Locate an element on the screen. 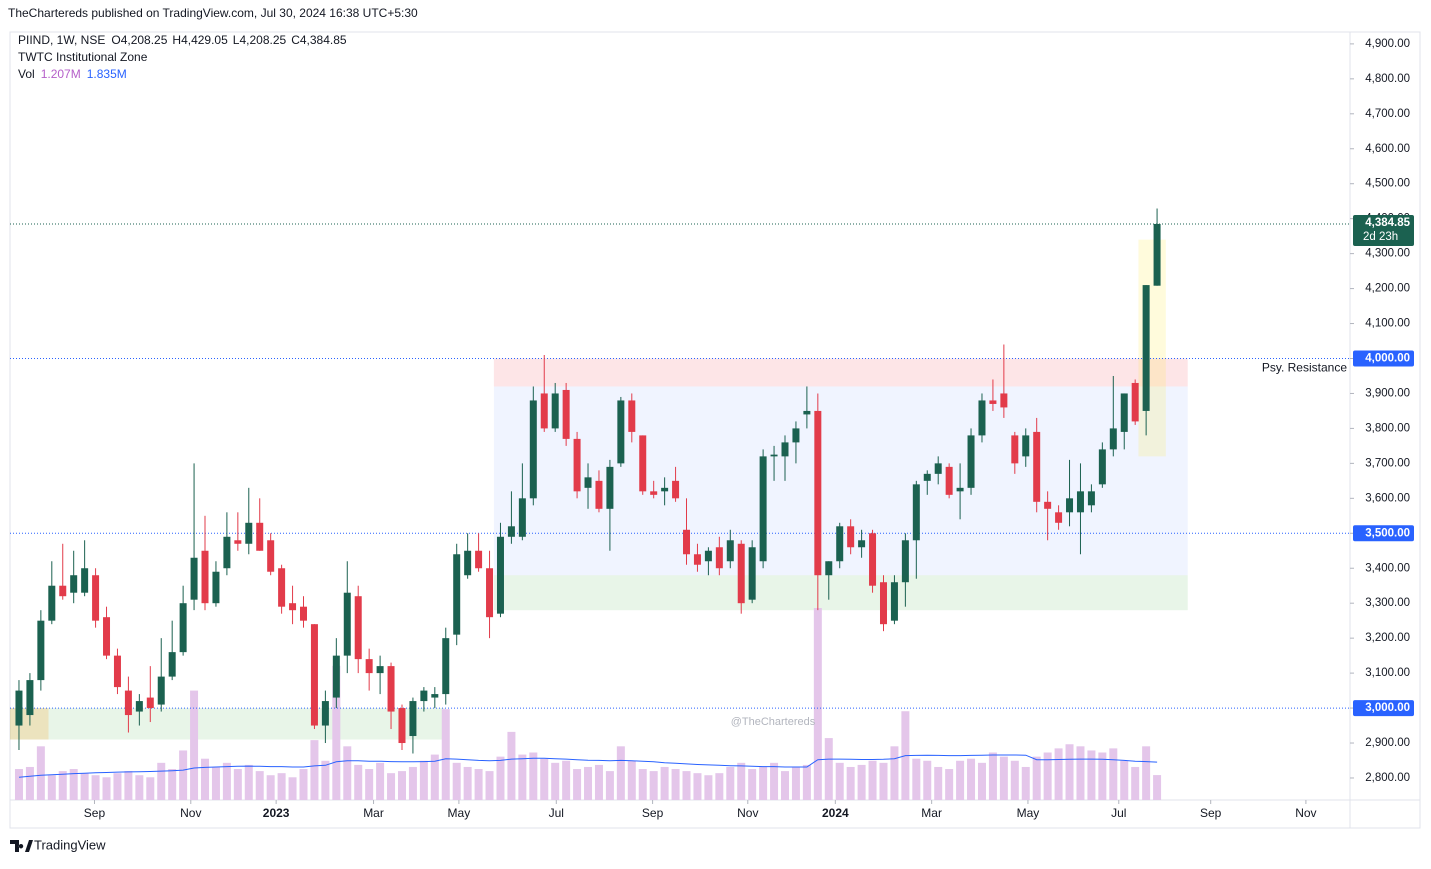 The width and height of the screenshot is (1431, 869). x-tick-label: Sep is located at coordinates (653, 813).